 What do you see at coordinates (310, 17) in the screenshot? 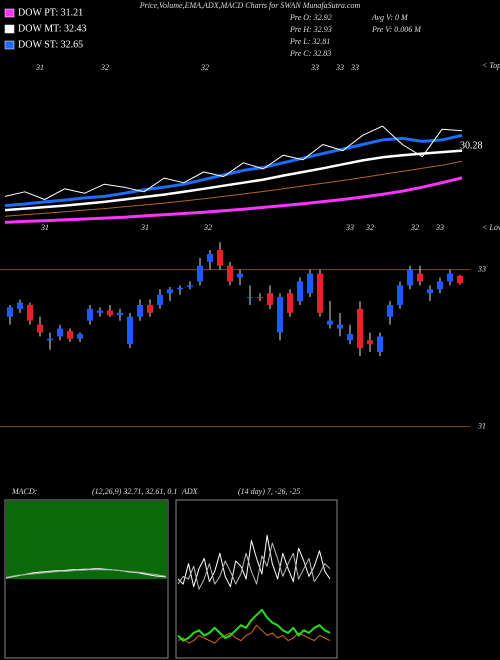
I see `ohlc-info: Pre O: 32.92` at bounding box center [310, 17].